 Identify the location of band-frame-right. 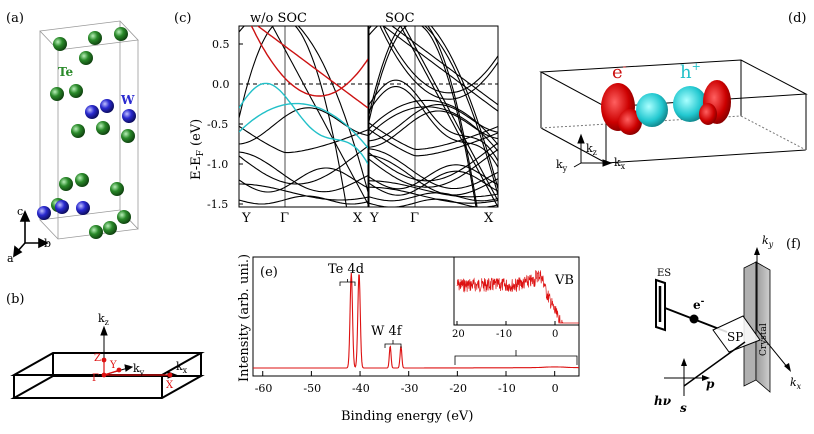
(433, 116).